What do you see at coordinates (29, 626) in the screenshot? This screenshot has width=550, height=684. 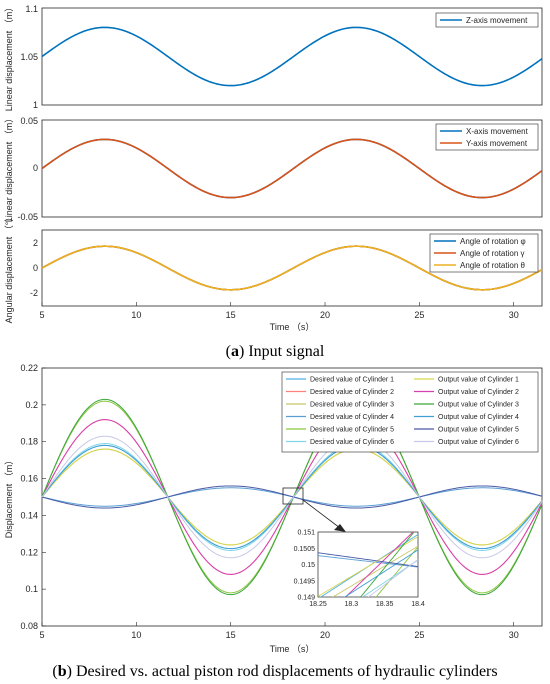 I see `y-tick-label: 0.08` at bounding box center [29, 626].